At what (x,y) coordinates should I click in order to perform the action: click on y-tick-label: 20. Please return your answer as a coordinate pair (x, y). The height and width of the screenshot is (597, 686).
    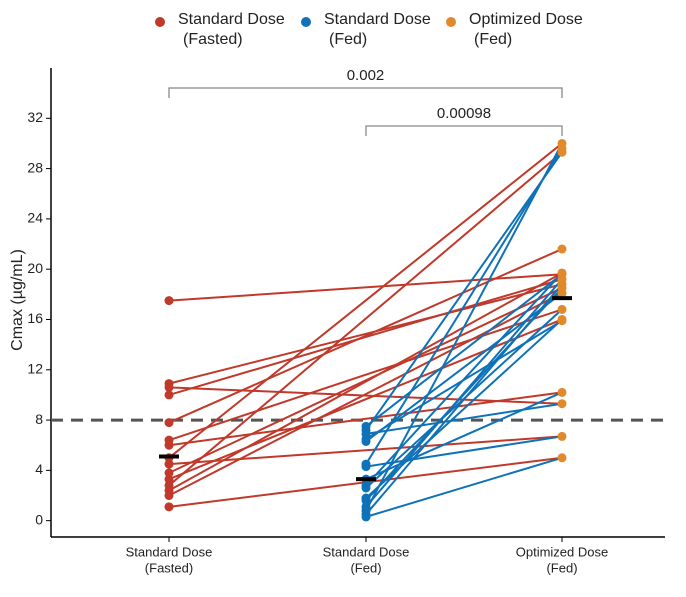
    Looking at the image, I should click on (35, 268).